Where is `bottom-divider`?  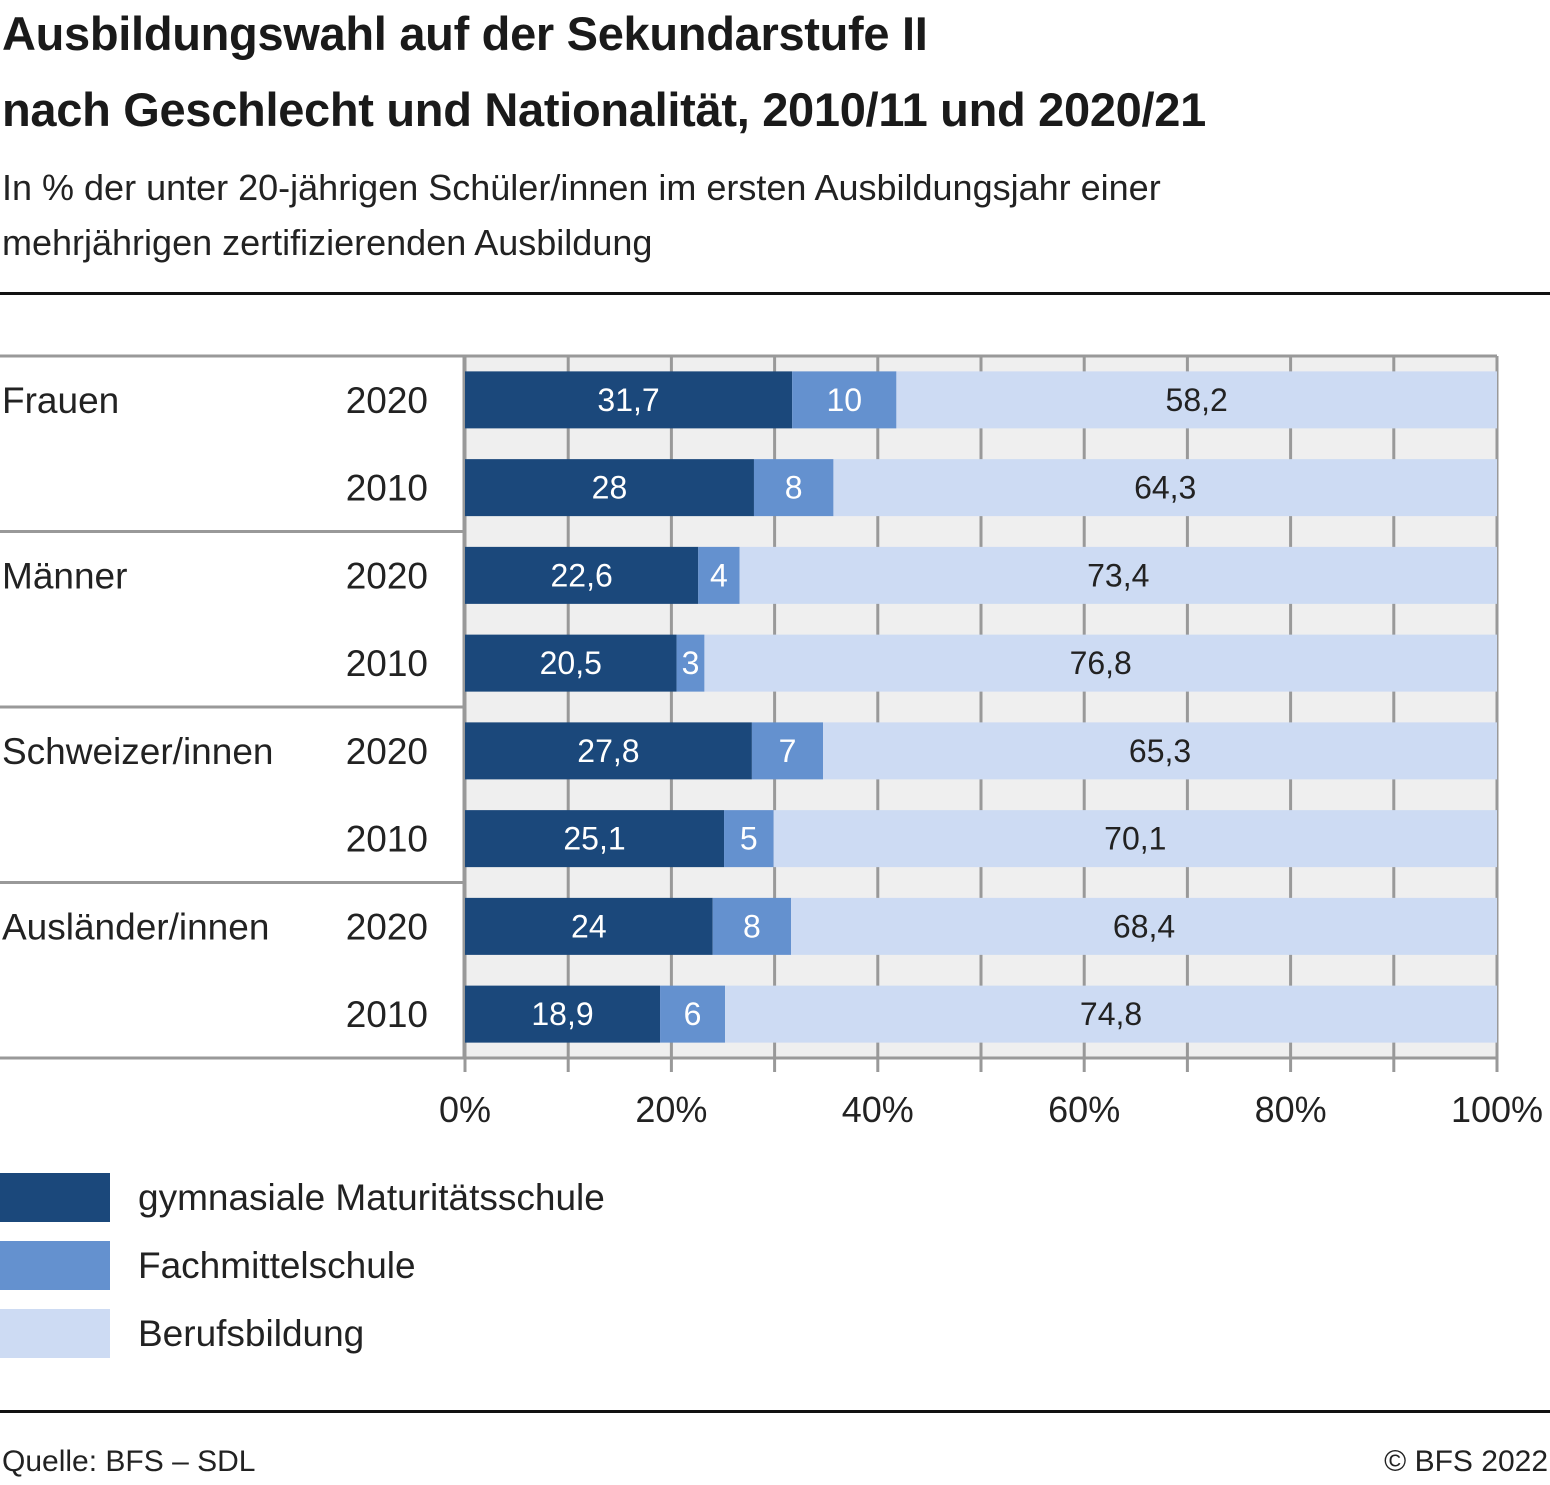
bottom-divider is located at coordinates (775, 1411).